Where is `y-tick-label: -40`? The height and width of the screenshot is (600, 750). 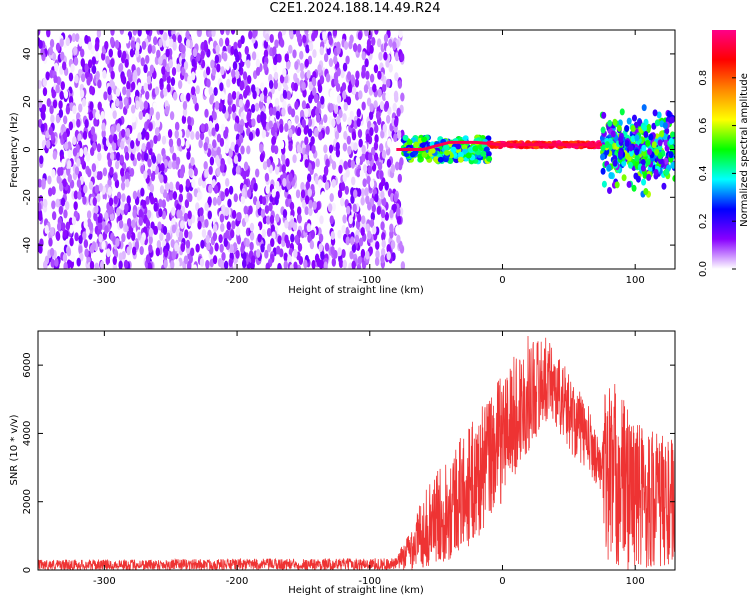
y-tick-label: -40 is located at coordinates (27, 245).